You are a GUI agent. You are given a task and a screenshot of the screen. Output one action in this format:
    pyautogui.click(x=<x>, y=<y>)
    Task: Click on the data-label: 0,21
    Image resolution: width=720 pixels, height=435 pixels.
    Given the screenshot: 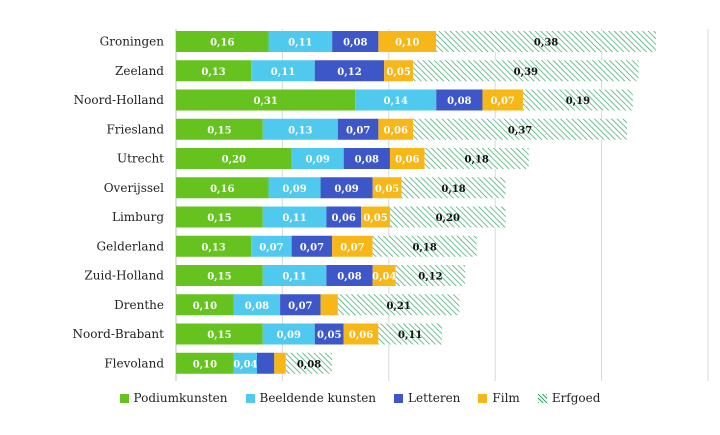 What is the action you would take?
    pyautogui.click(x=398, y=306)
    